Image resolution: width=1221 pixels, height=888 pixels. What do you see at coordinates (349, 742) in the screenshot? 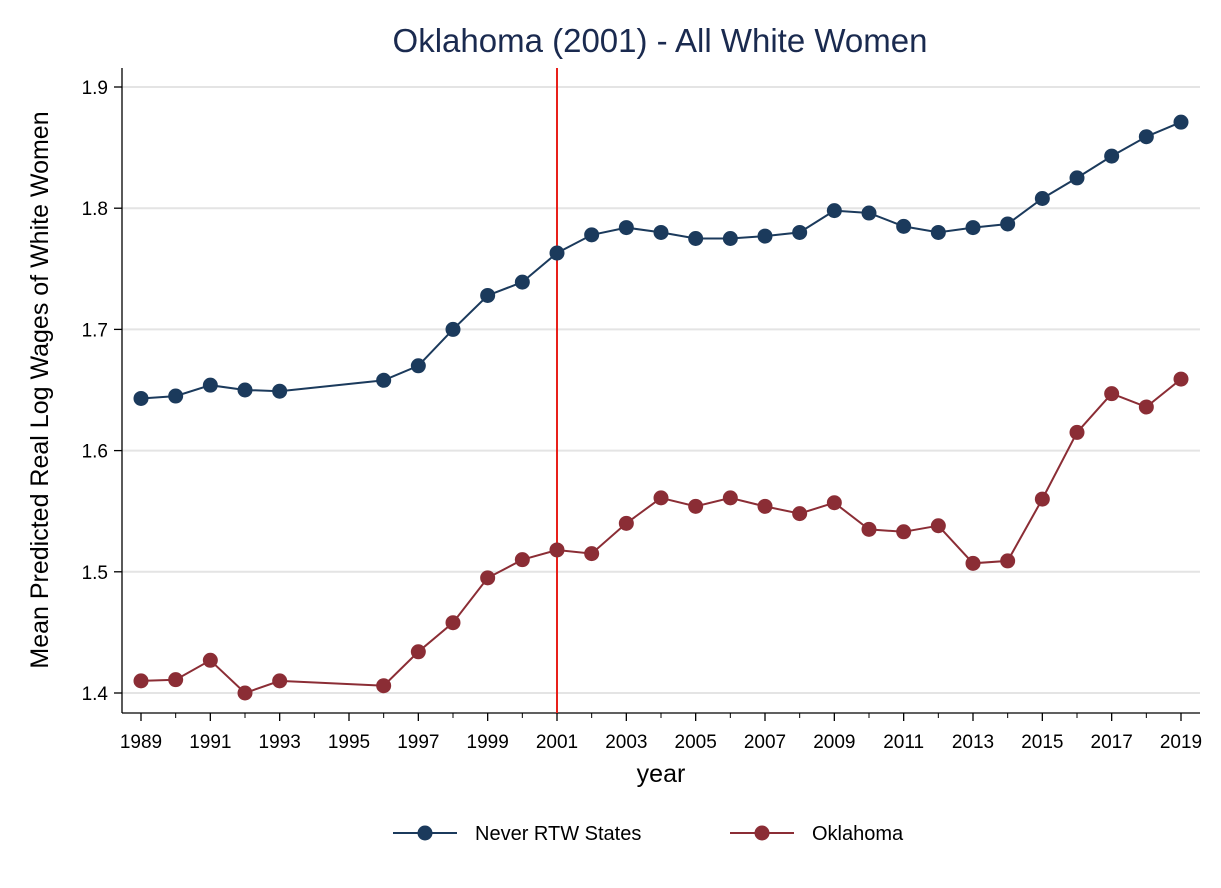
I see `x-tick-label: 1995` at bounding box center [349, 742].